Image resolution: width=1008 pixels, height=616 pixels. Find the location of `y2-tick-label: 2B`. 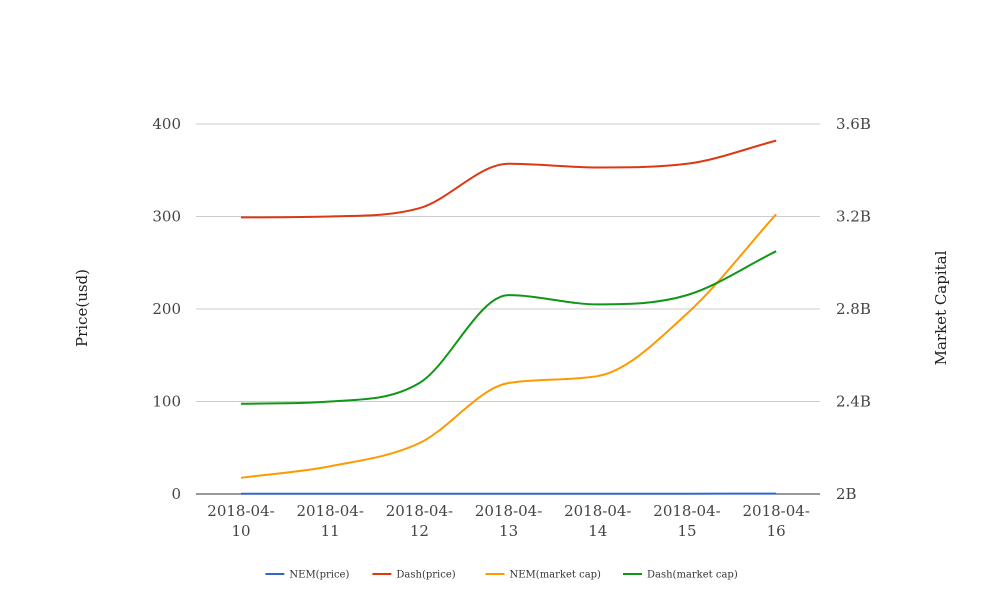

y2-tick-label: 2B is located at coordinates (846, 494).